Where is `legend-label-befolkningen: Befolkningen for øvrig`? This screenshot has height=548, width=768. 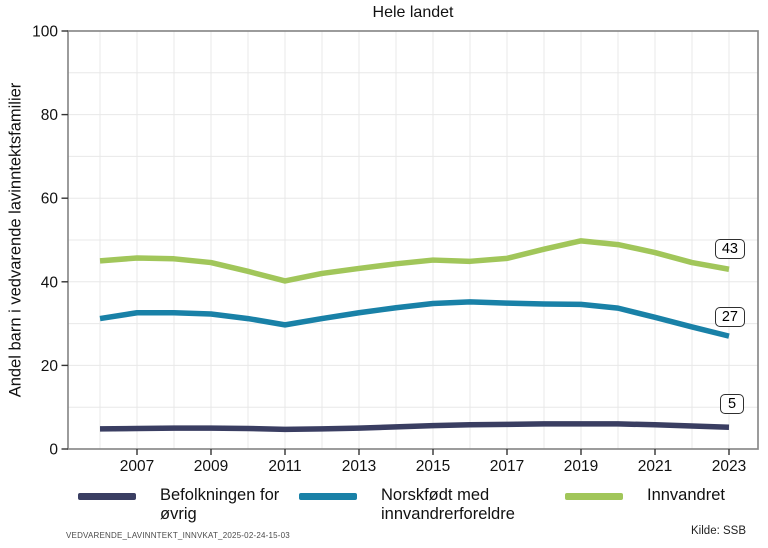 legend-label-befolkningen: Befolkningen for øvrig is located at coordinates (220, 504).